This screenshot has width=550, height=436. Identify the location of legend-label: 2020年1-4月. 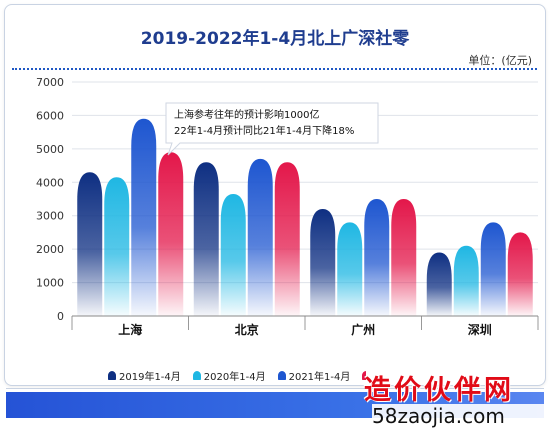
(234, 377).